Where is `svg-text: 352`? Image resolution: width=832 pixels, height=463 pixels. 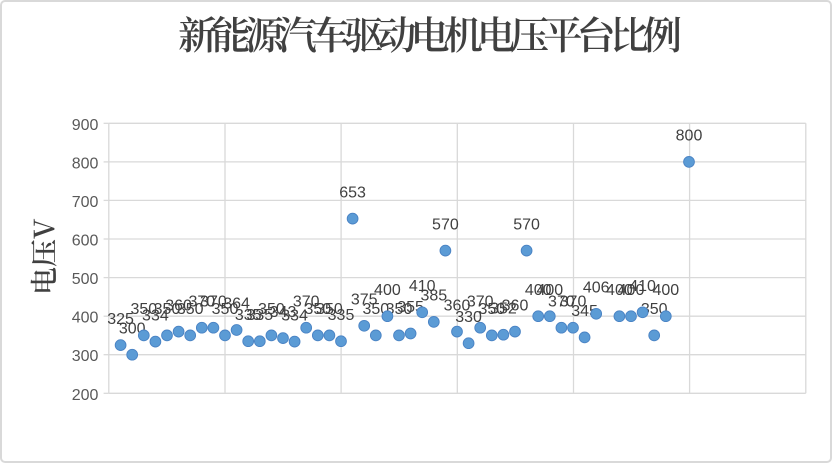
svg-text: 352 is located at coordinates (503, 308).